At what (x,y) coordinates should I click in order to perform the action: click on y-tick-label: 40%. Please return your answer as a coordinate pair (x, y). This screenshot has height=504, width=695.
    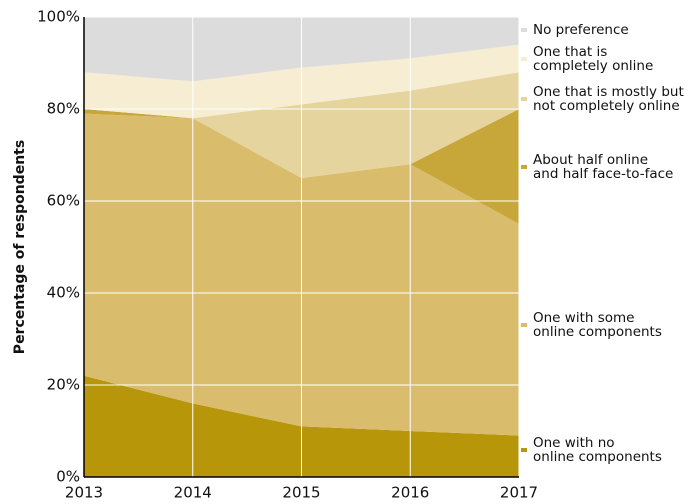
    Looking at the image, I should click on (63, 293).